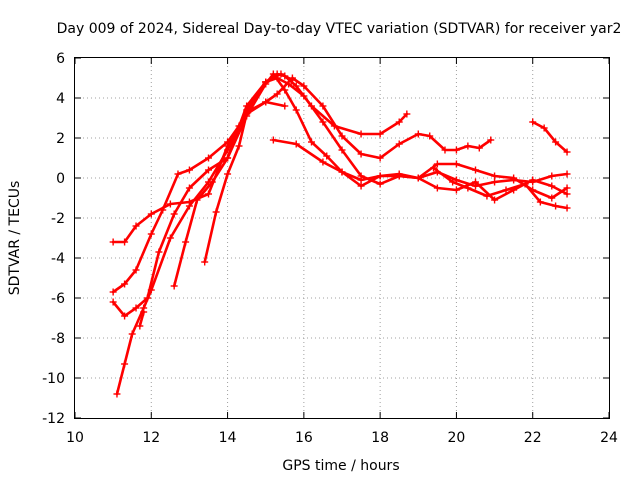 Image resolution: width=640 pixels, height=480 pixels. What do you see at coordinates (53, 239) in the screenshot?
I see `y-tick-labels: -12 -10 -8 -6 -4 -2 0 2 4 6` at bounding box center [53, 239].